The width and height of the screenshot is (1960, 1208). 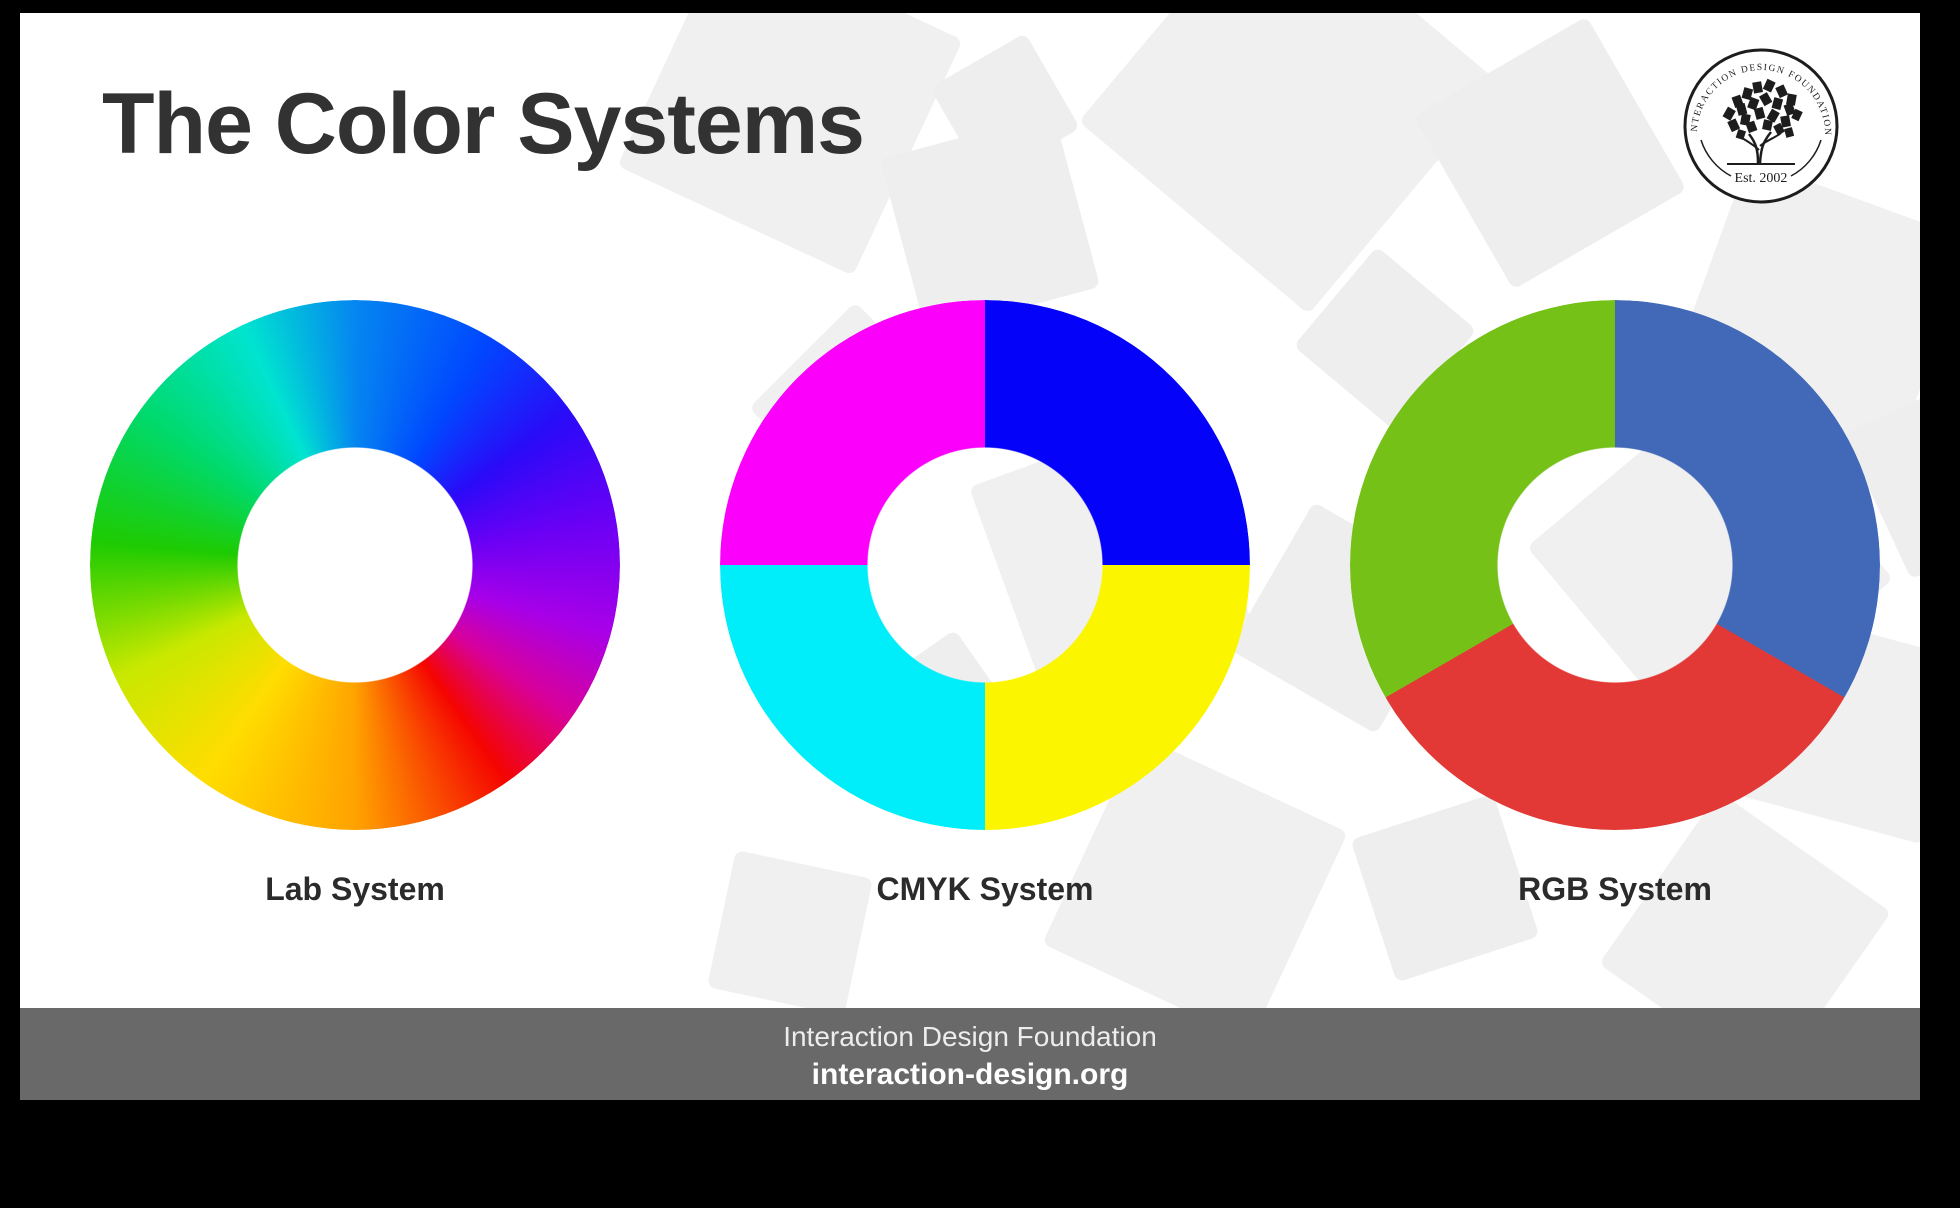 I want to click on page-title: The Color Systems, so click(x=483, y=124).